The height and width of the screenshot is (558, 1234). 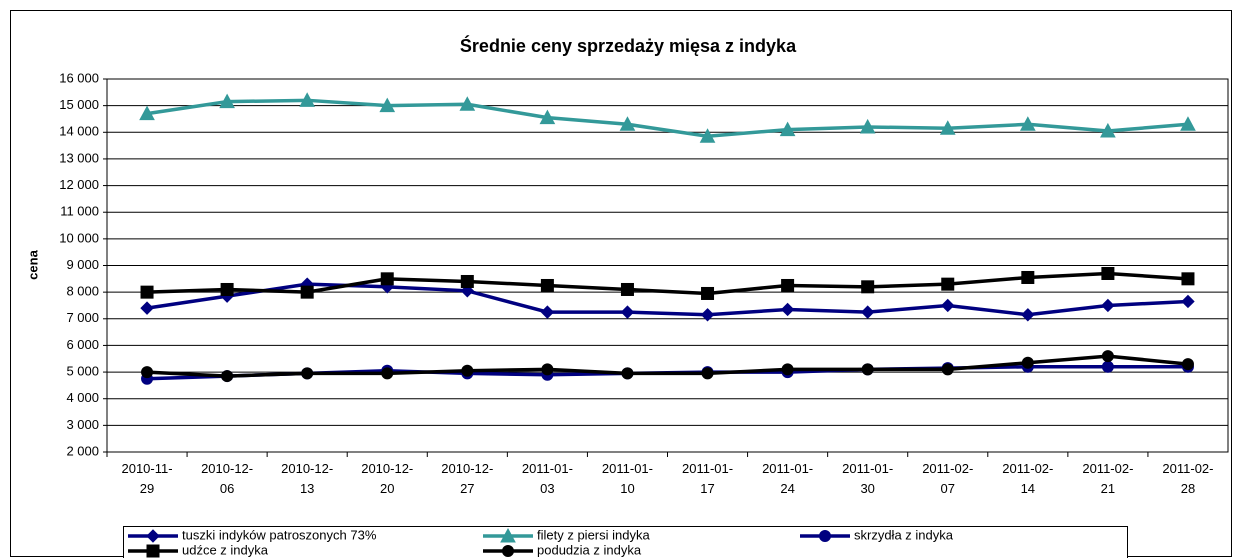 What do you see at coordinates (628, 45) in the screenshot?
I see `chart-title: Średnie ceny sprzedaży mięsa z indyka` at bounding box center [628, 45].